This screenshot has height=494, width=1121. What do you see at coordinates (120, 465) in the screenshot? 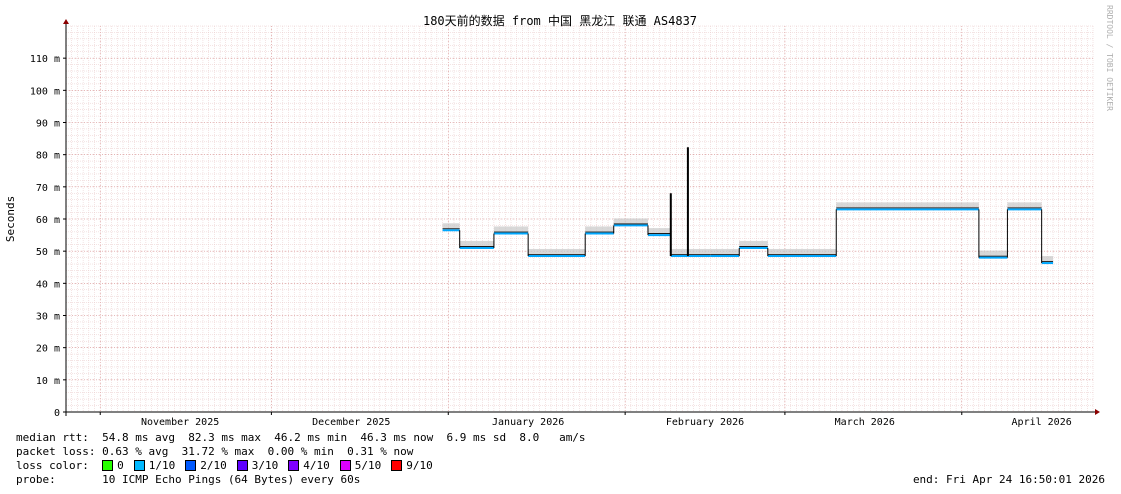
I see `loss-color-item-label: 0` at bounding box center [120, 465].